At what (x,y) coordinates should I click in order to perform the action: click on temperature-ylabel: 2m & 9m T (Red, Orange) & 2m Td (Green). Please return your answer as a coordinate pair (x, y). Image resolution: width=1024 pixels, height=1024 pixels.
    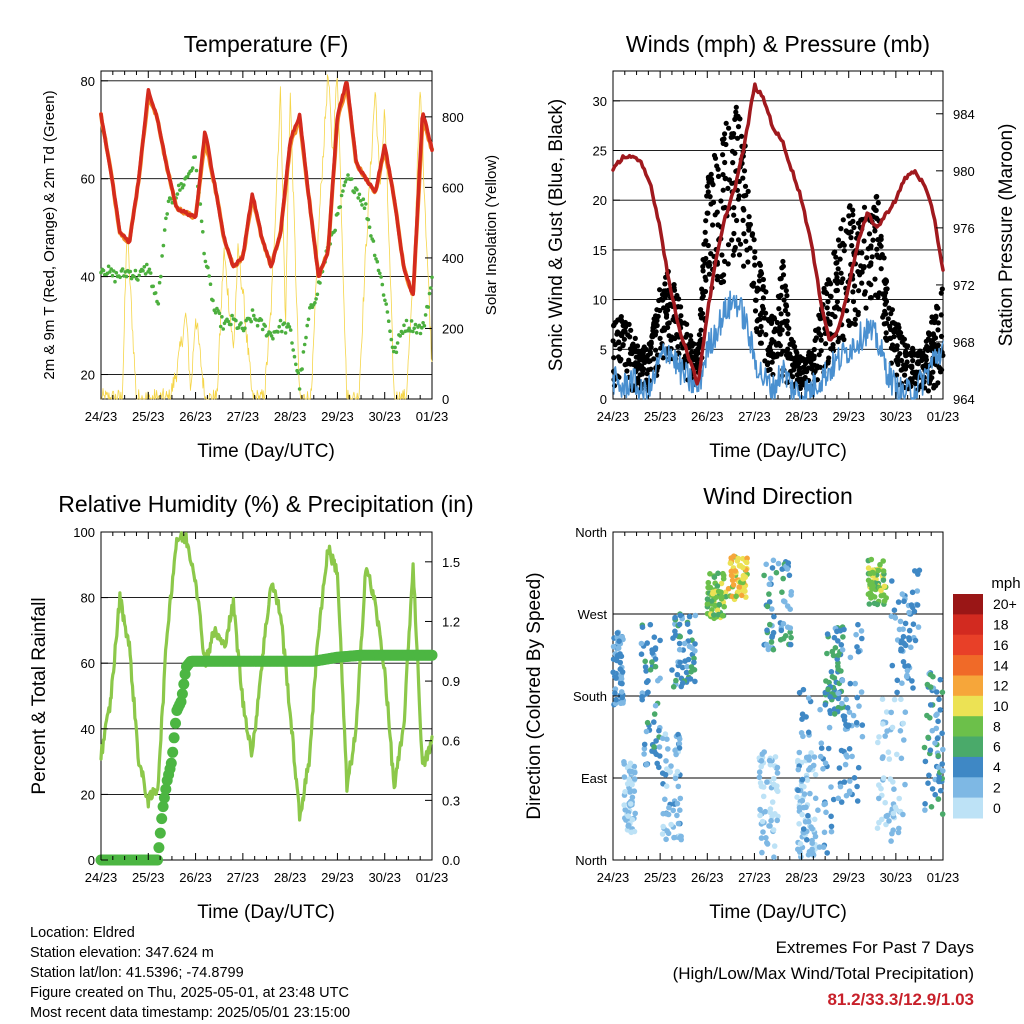
    Looking at the image, I should click on (49, 234).